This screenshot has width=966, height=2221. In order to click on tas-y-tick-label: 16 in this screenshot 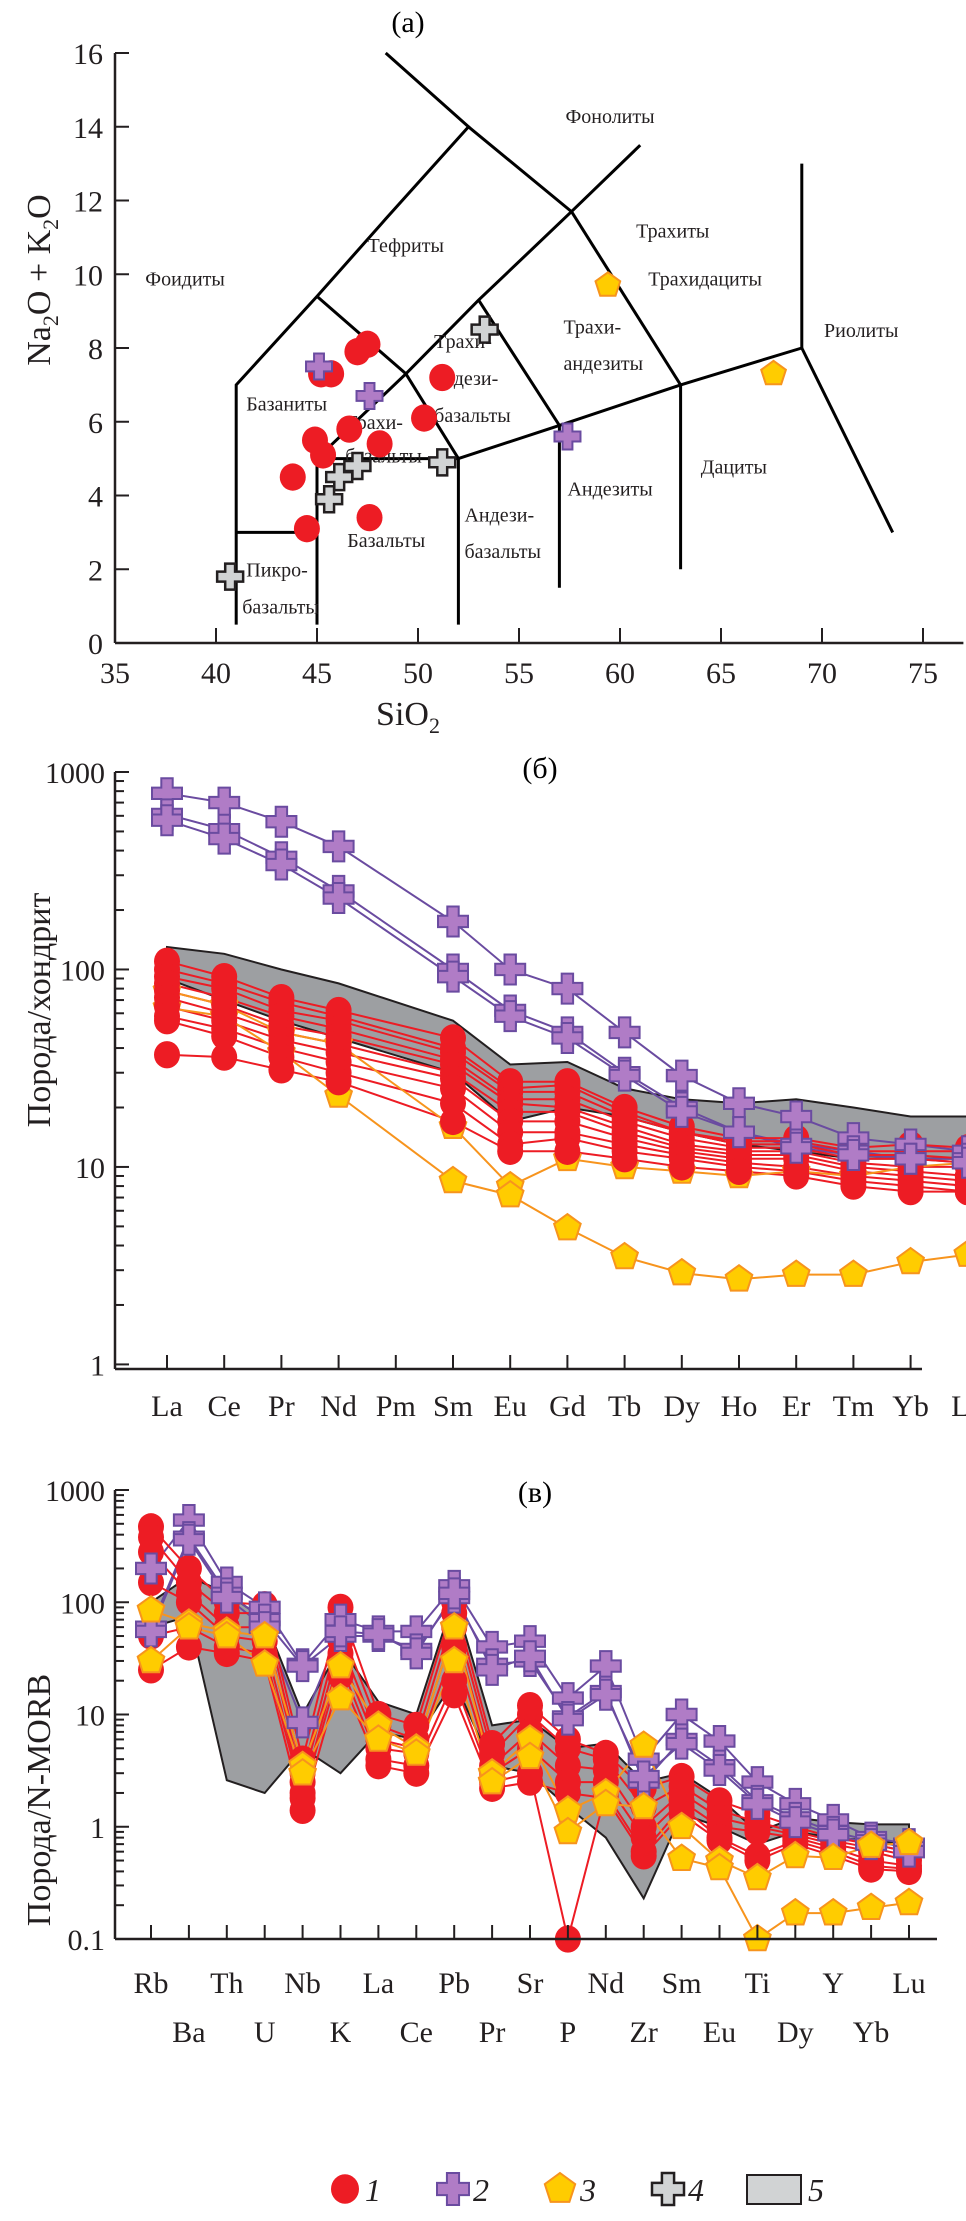, I will do `click(88, 54)`.